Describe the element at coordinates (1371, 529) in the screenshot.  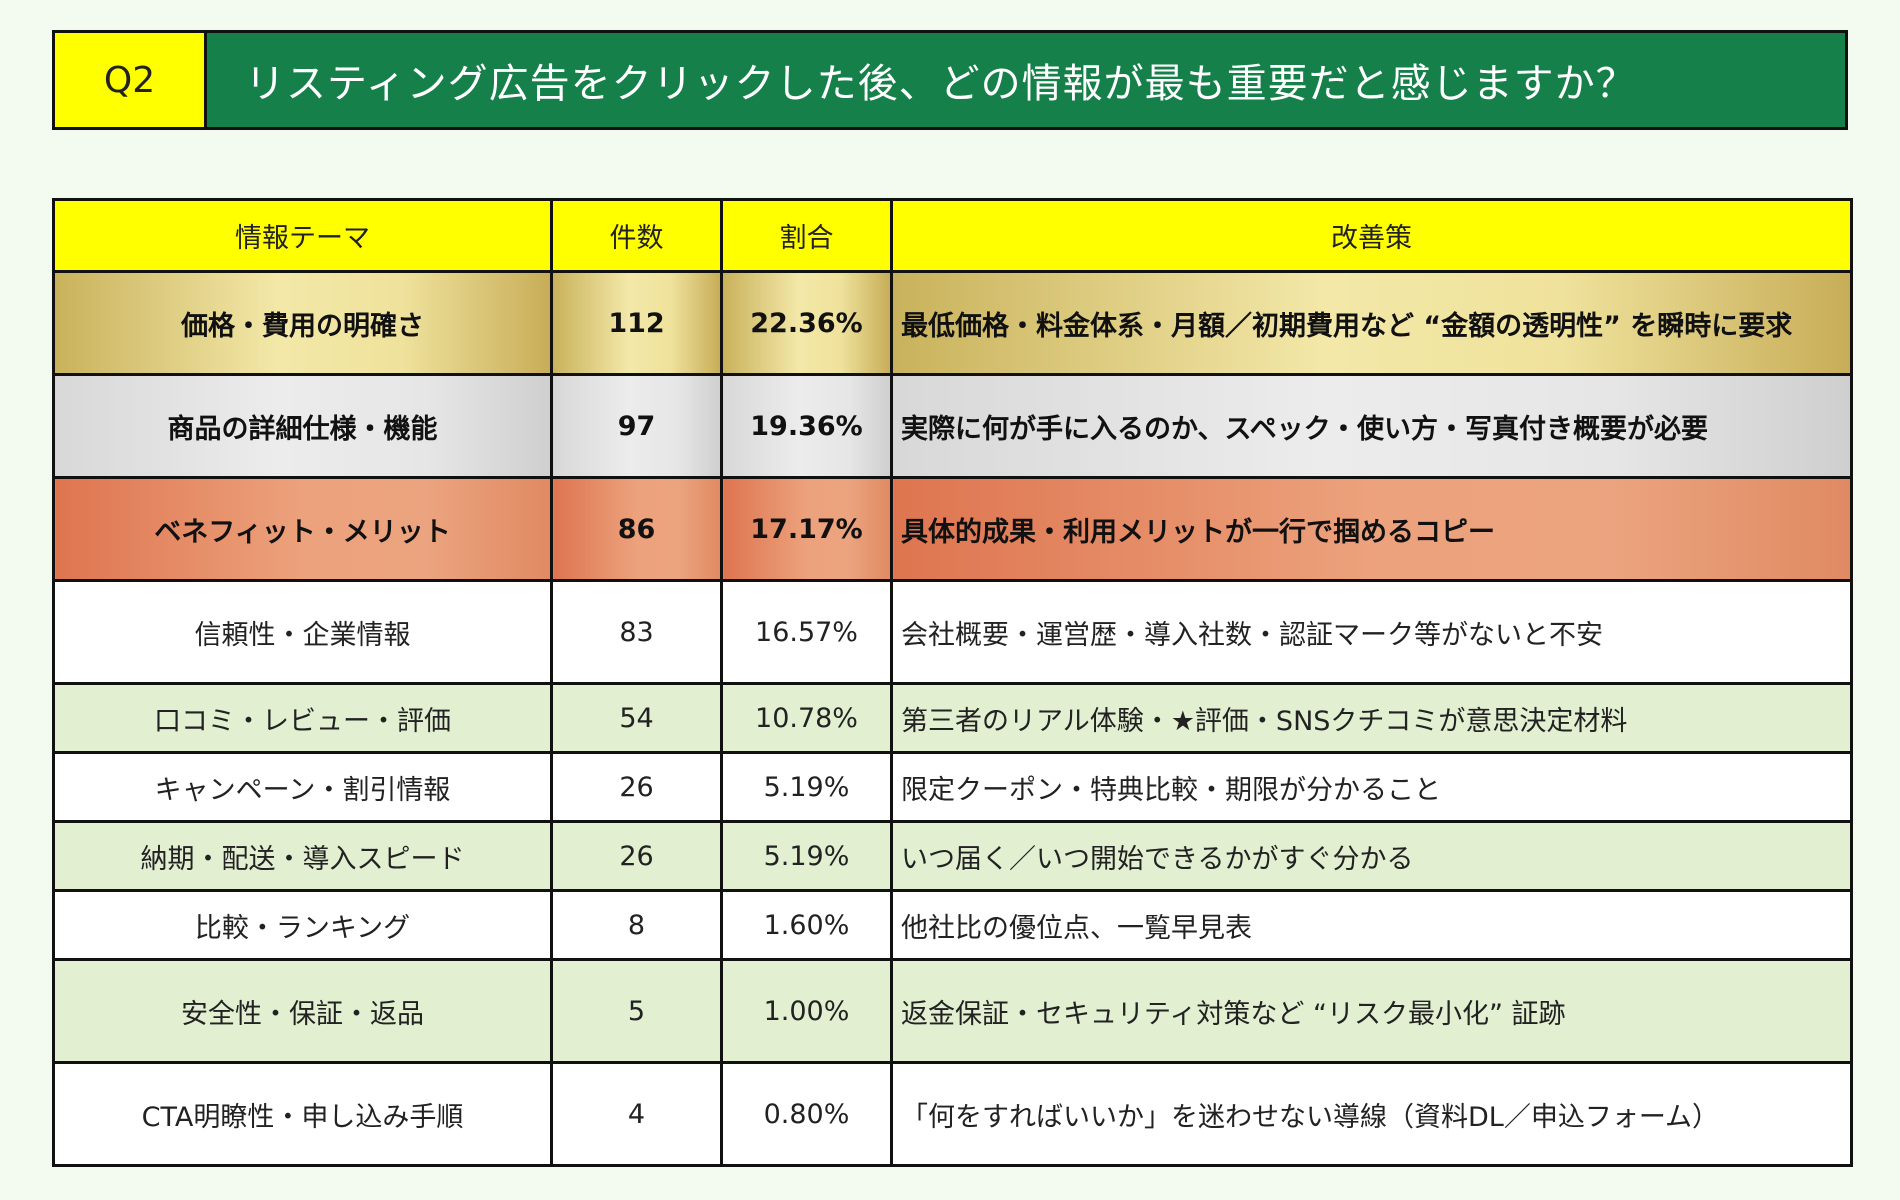
I see `measure-cell: 具体的成果・利用メリットが一行で掴めるコピー` at that location.